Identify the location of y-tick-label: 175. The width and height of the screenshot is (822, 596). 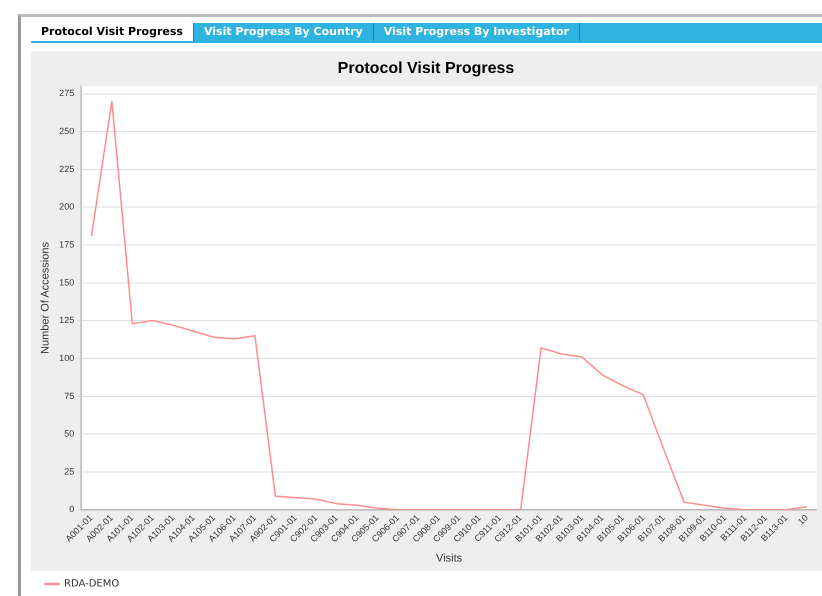
(66, 245).